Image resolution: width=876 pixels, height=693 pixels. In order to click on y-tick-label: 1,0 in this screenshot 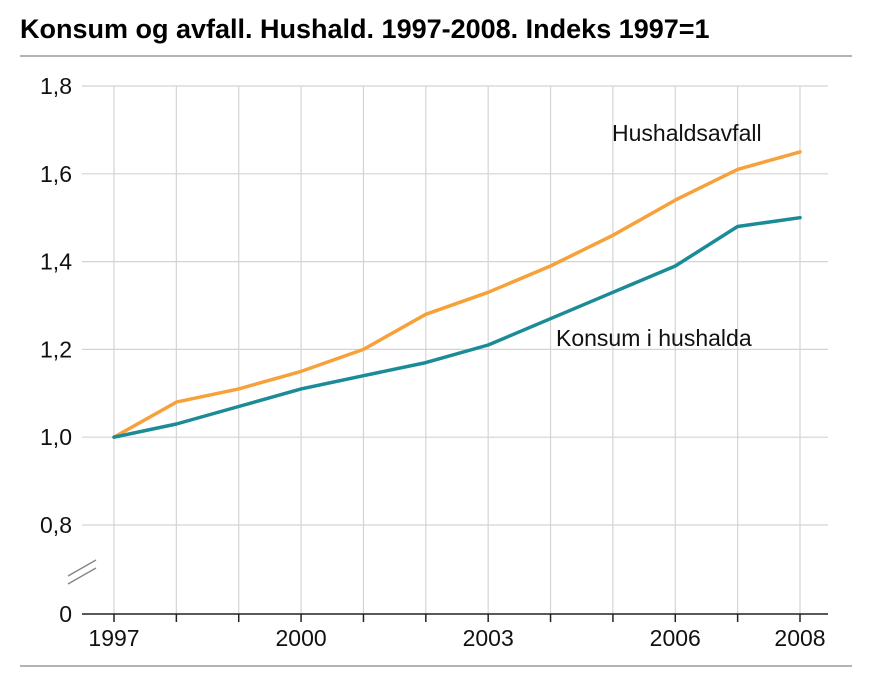, I will do `click(56, 437)`.